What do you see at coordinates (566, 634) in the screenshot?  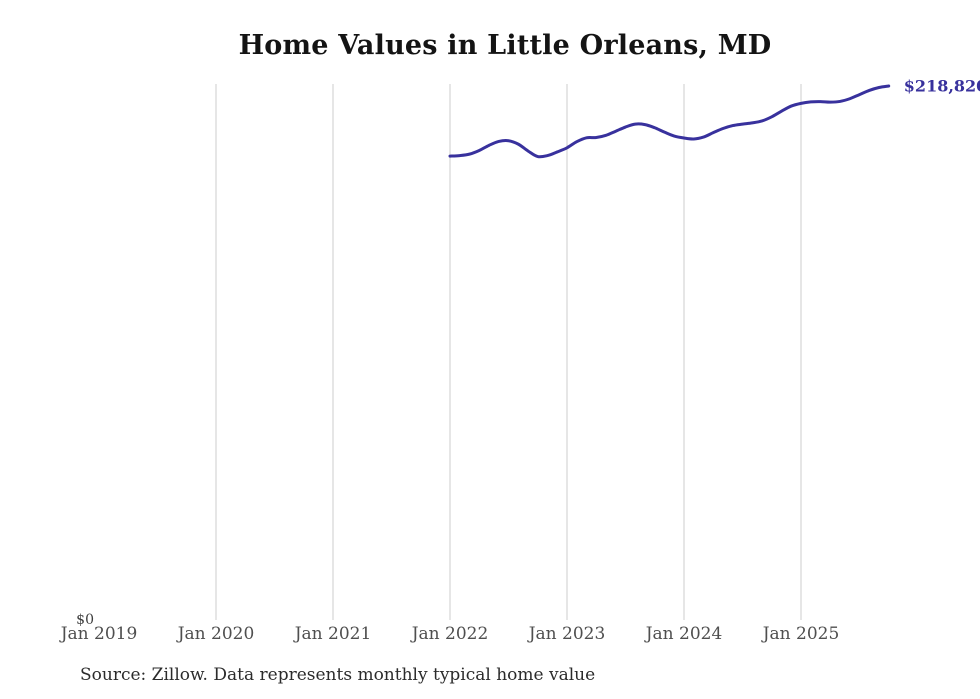 I see `x-tick-label-jan-2023: Jan 2023` at bounding box center [566, 634].